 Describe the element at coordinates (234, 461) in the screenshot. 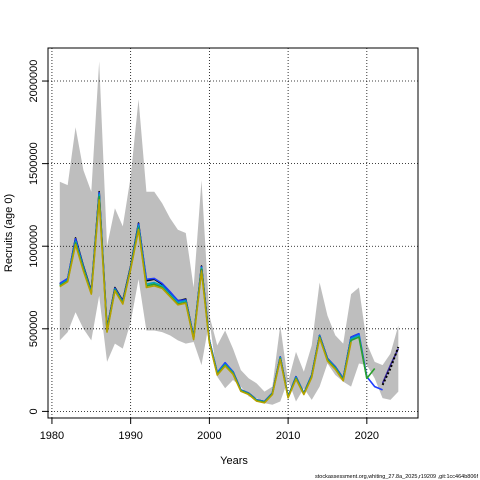

I see `x-axis-title: Years` at that location.